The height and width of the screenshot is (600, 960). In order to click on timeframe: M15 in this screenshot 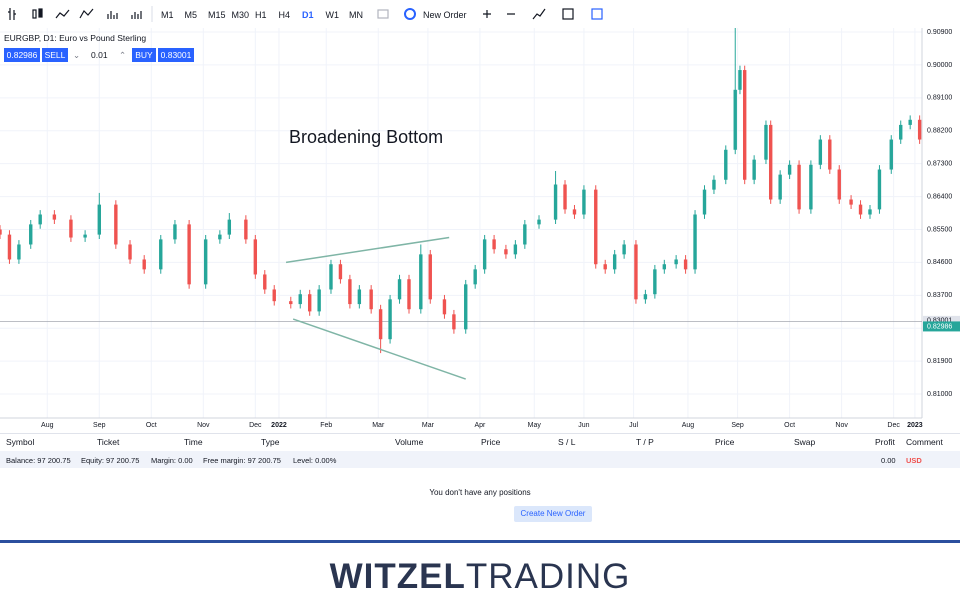, I will do `click(217, 15)`.